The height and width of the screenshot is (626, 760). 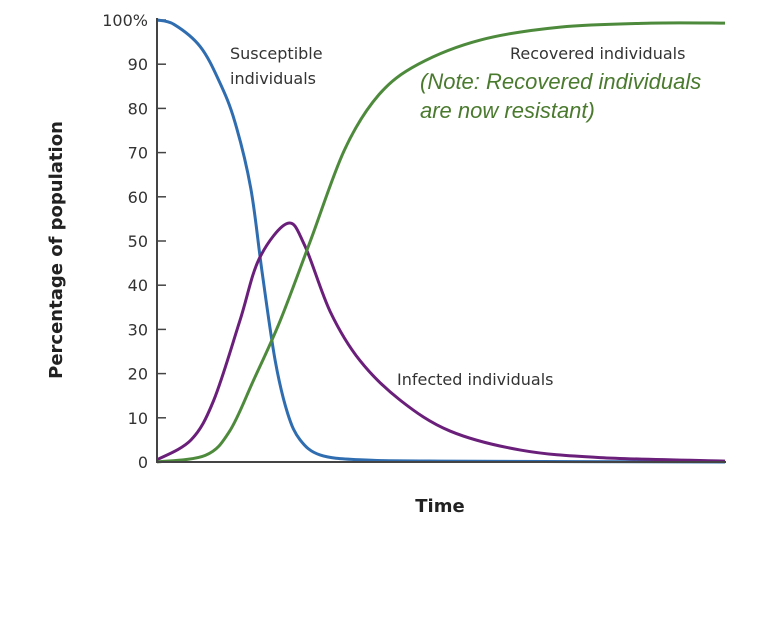 What do you see at coordinates (56, 250) in the screenshot?
I see `y-axis-title: Percentage of population` at bounding box center [56, 250].